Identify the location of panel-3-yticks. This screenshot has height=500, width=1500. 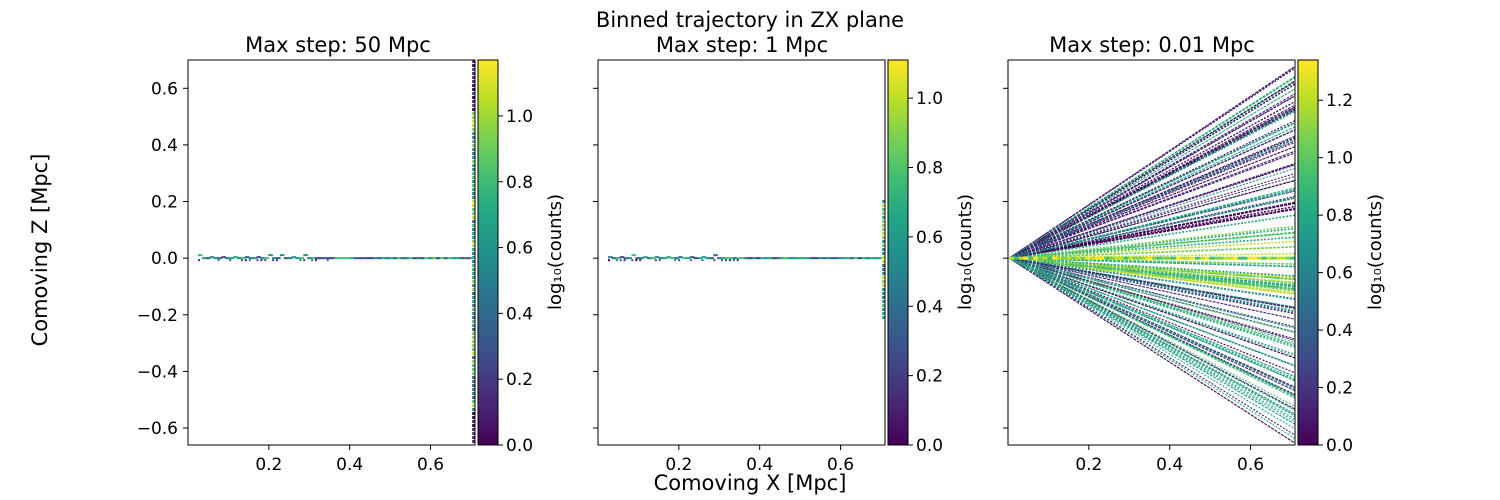
(1005, 258).